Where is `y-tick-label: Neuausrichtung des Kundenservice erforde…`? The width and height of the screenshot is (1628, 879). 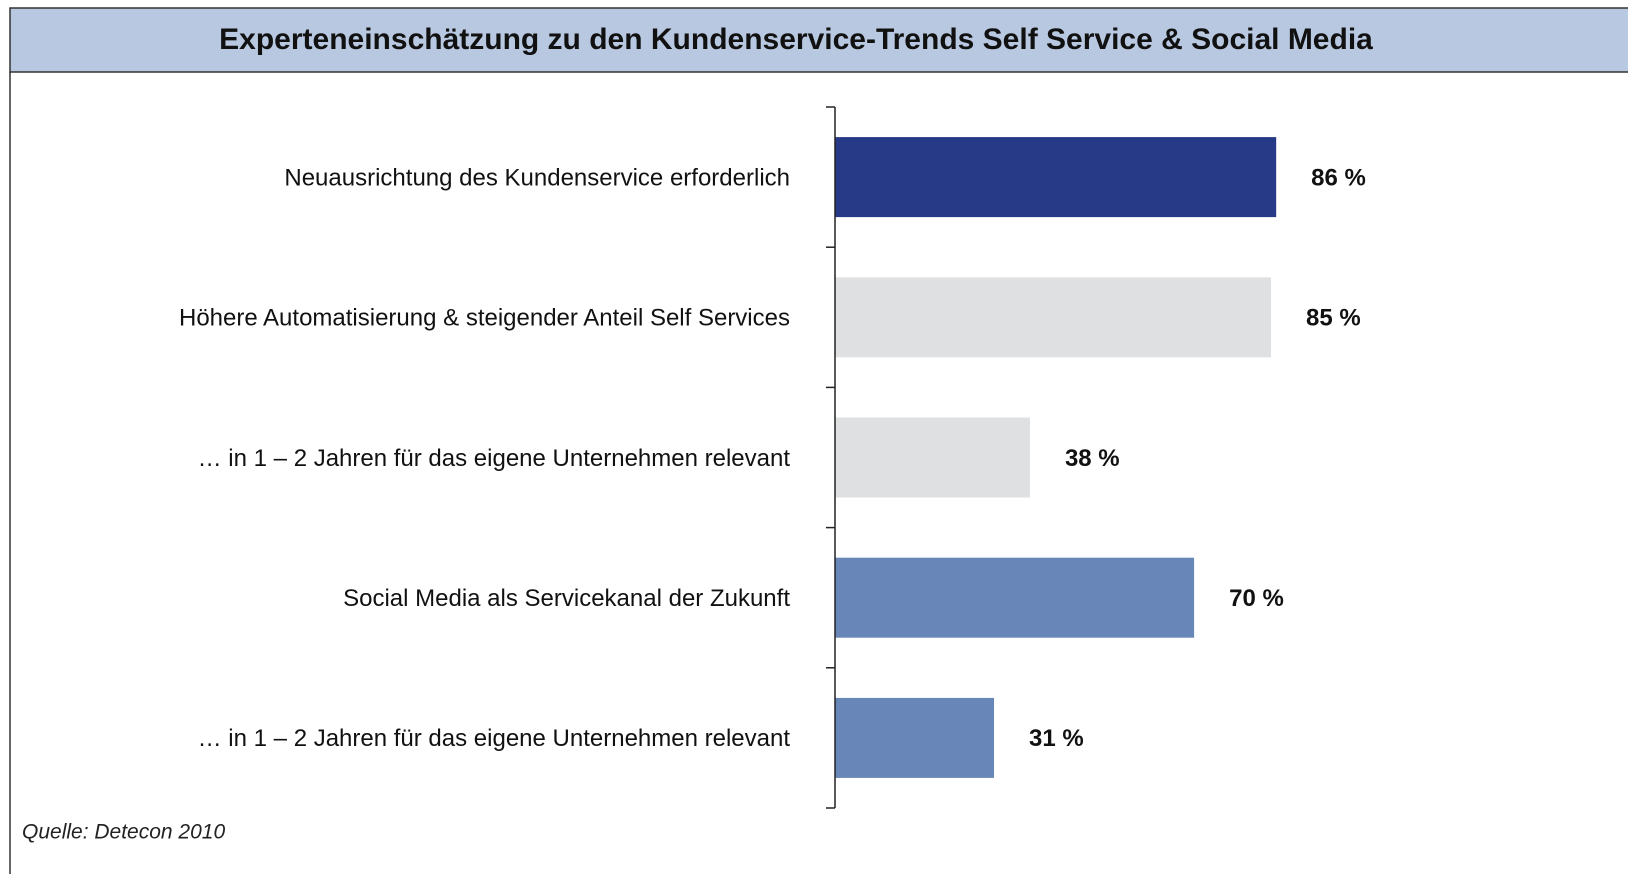 y-tick-label: Neuausrichtung des Kundenservice erforde… is located at coordinates (537, 177).